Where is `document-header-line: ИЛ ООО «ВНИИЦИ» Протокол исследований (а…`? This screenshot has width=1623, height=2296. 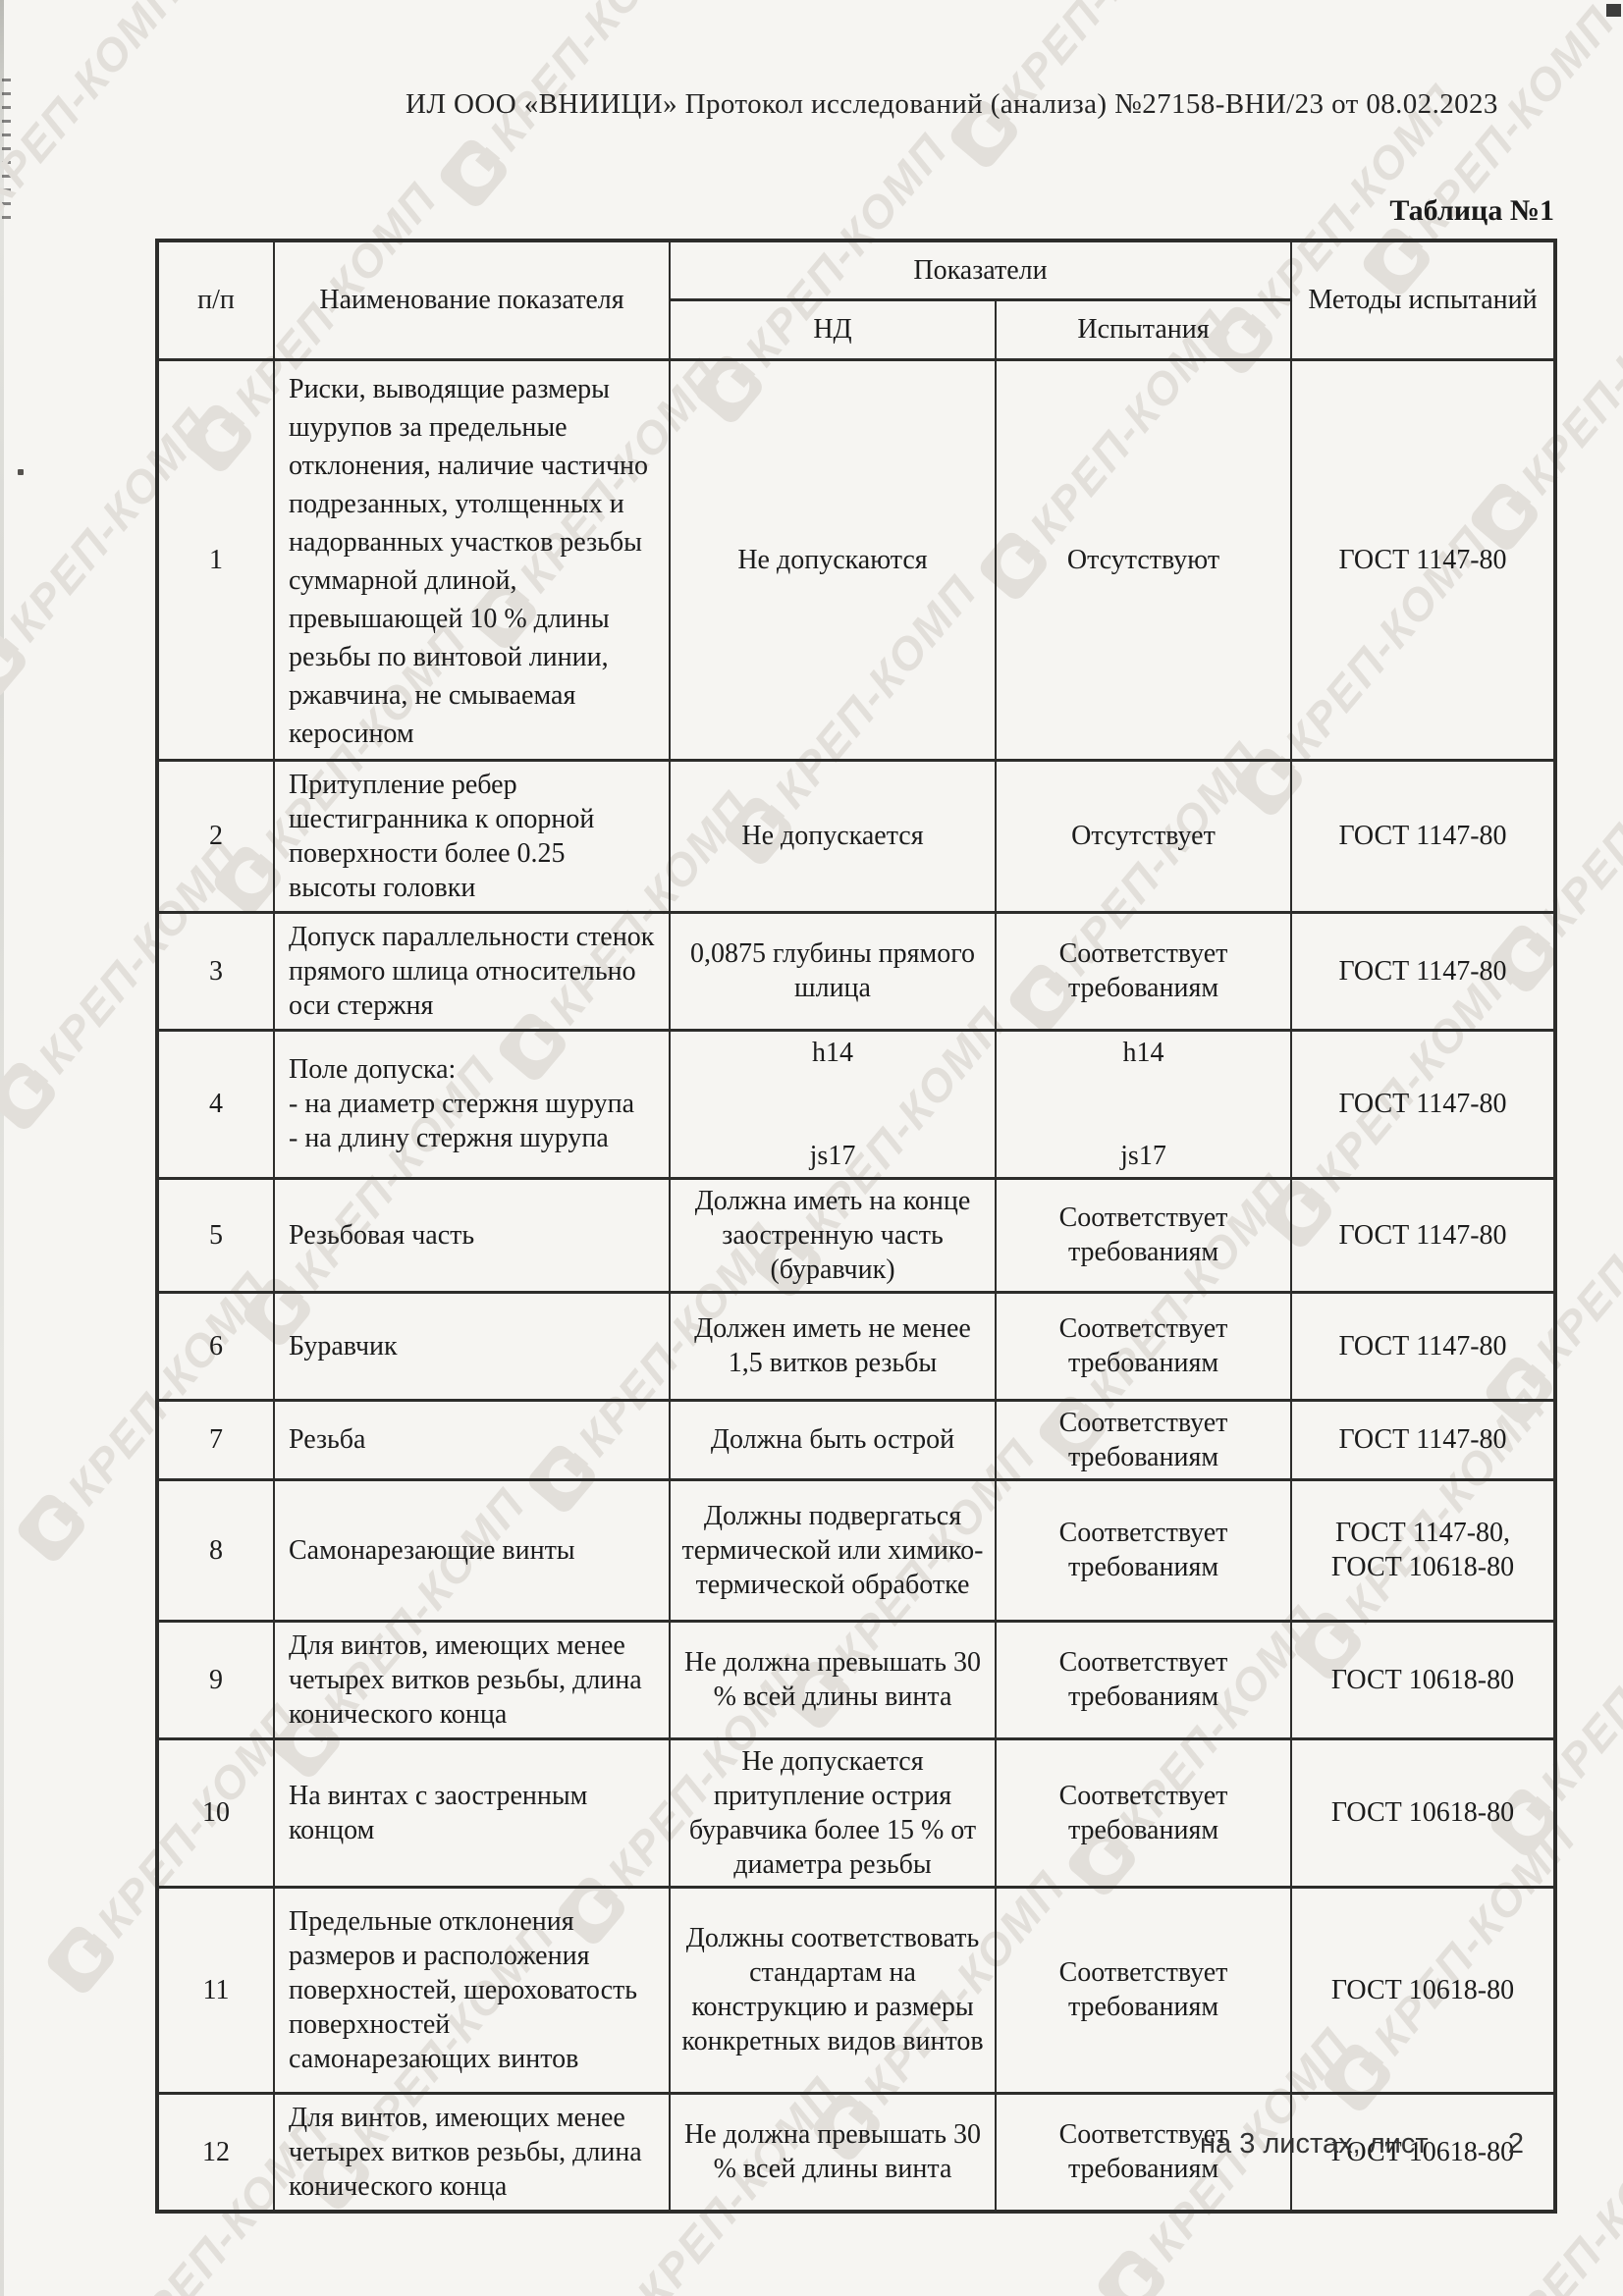
document-header-line: ИЛ ООО «ВНИИЦИ» Протокол исследований (а… is located at coordinates (952, 104).